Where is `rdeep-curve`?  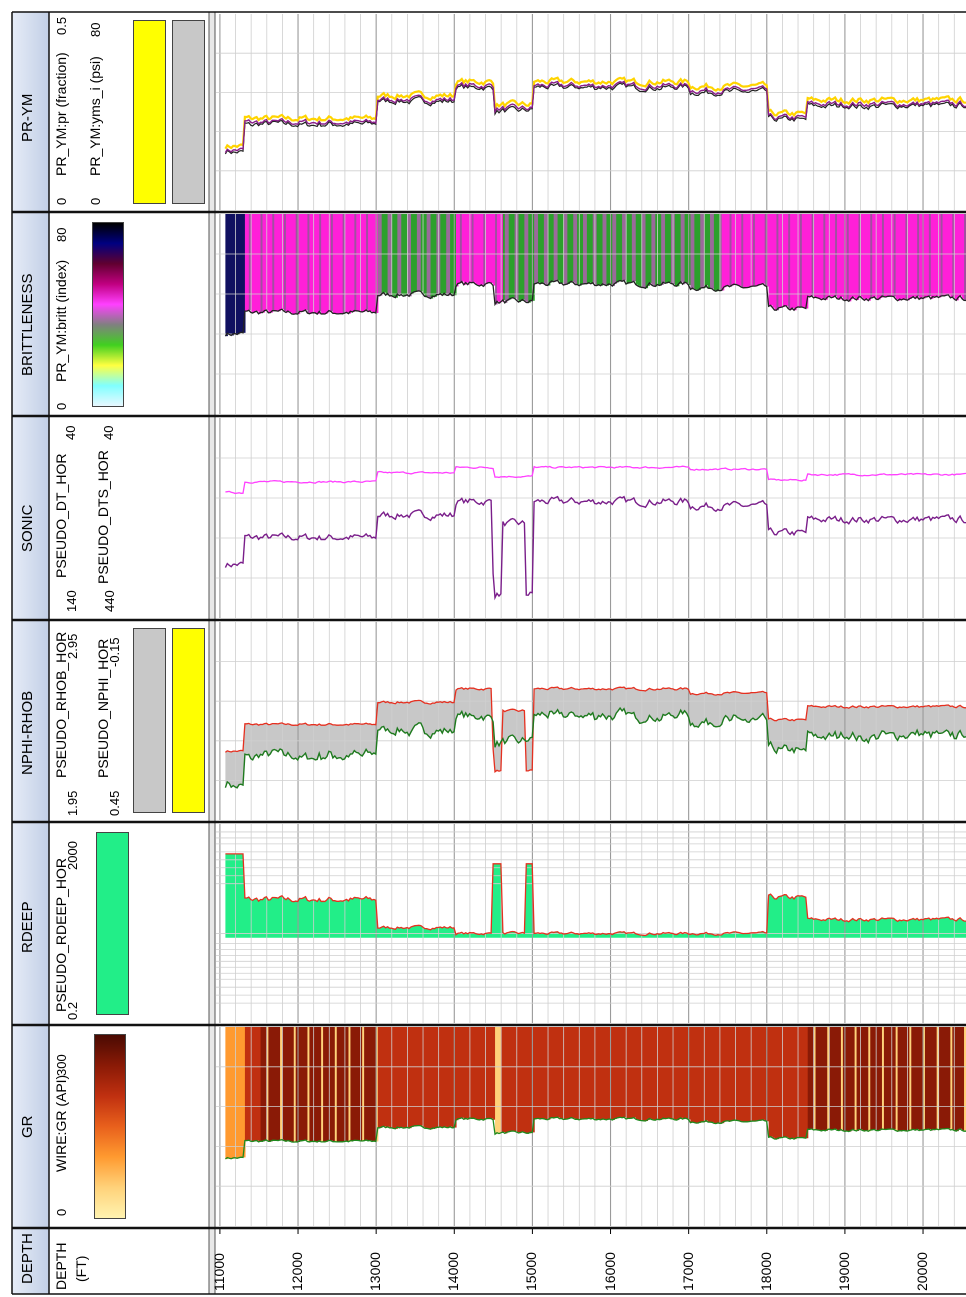
rdeep-curve is located at coordinates (595, 895).